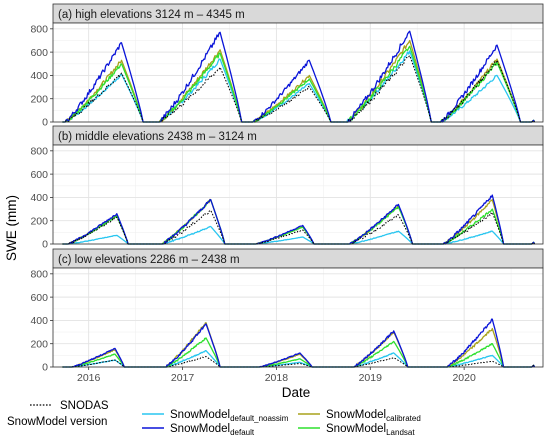  Describe the element at coordinates (151, 15) in the screenshot. I see `panel-title: (a) high elevations 3124 m – 4345 m` at that location.